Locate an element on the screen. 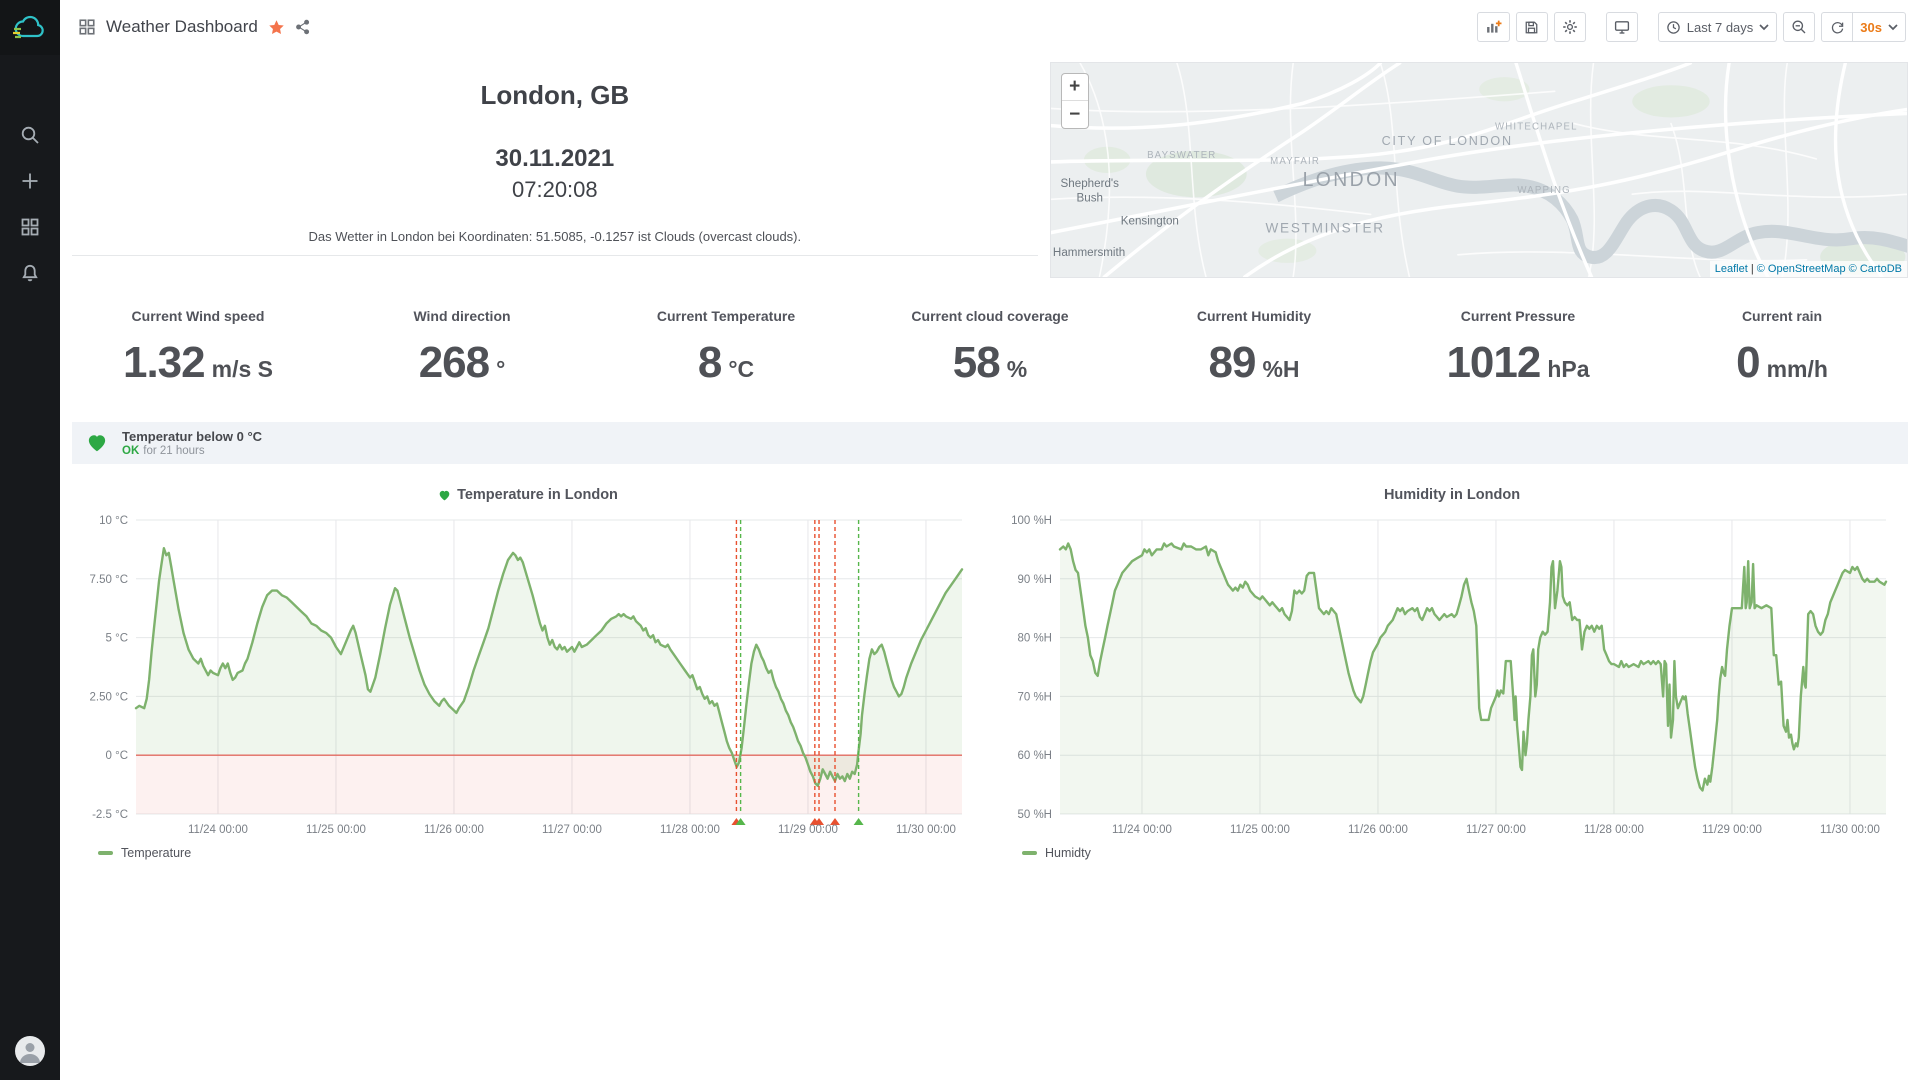 The height and width of the screenshot is (1080, 1920). svg-text: 11/24 00:00 is located at coordinates (218, 830).